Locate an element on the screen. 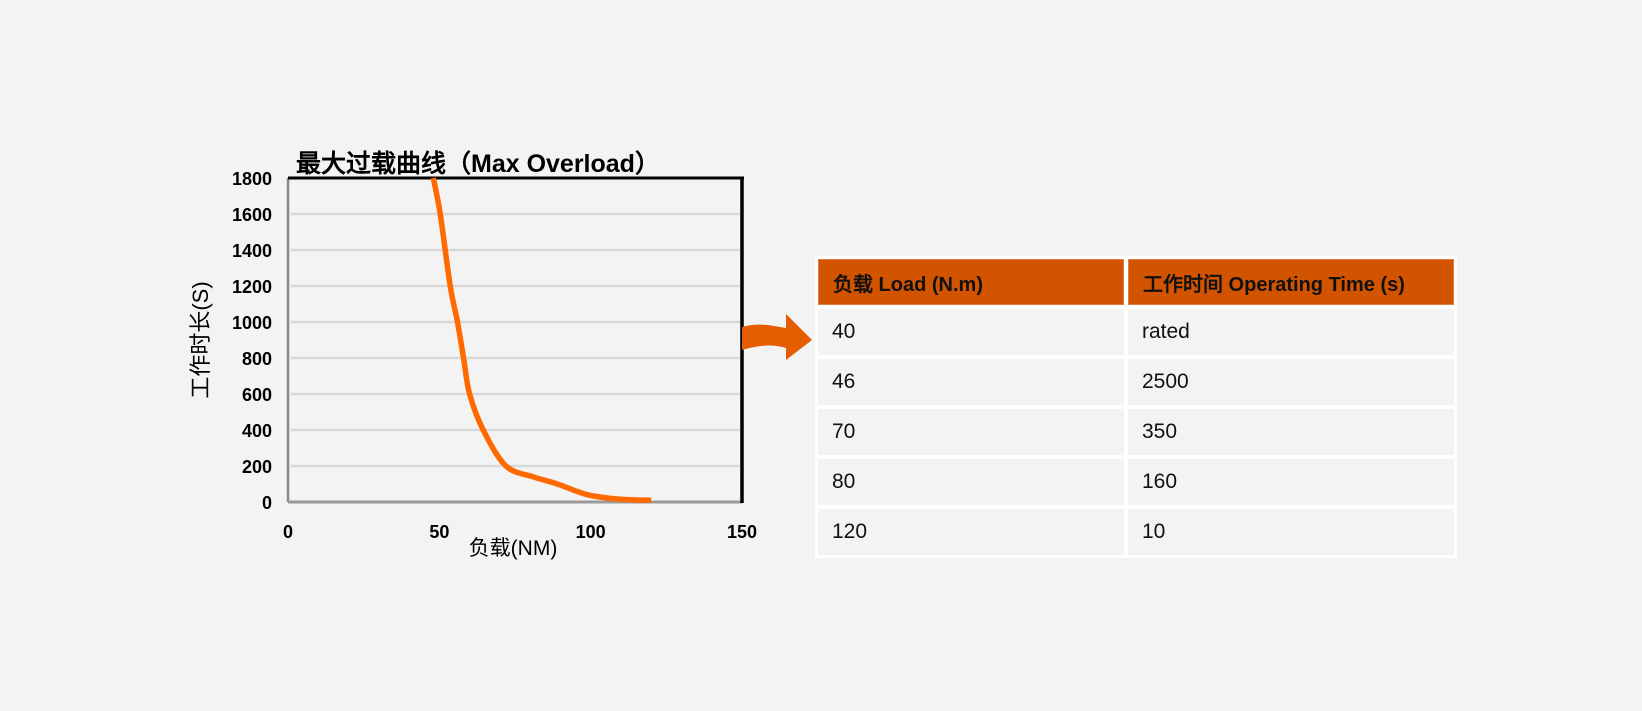  cell-operating-time: 2500 is located at coordinates (1291, 382).